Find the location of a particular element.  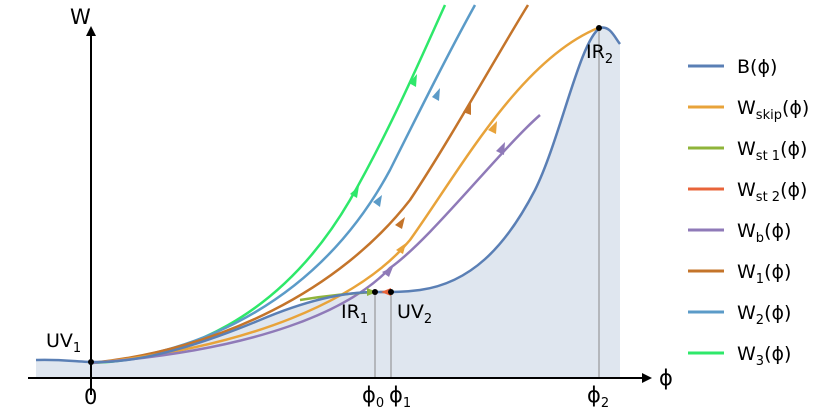

tick-label-0: 0 is located at coordinates (90, 397).